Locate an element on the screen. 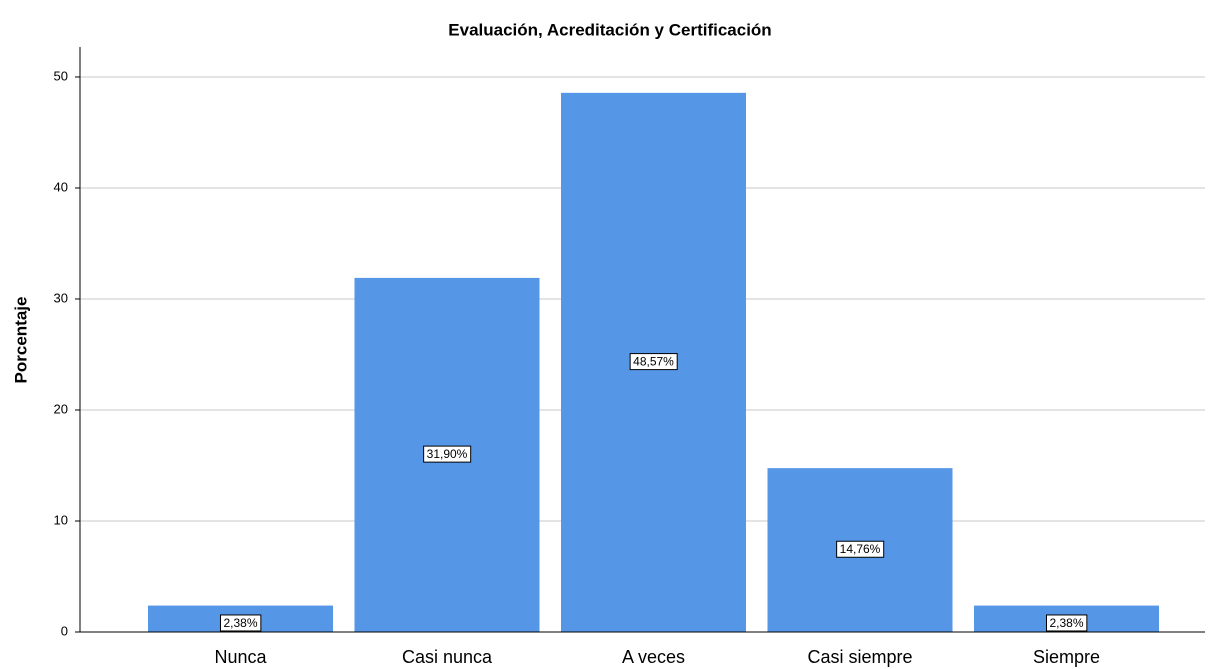 This screenshot has height=669, width=1217. y-tick-label: 30 is located at coordinates (61, 297).